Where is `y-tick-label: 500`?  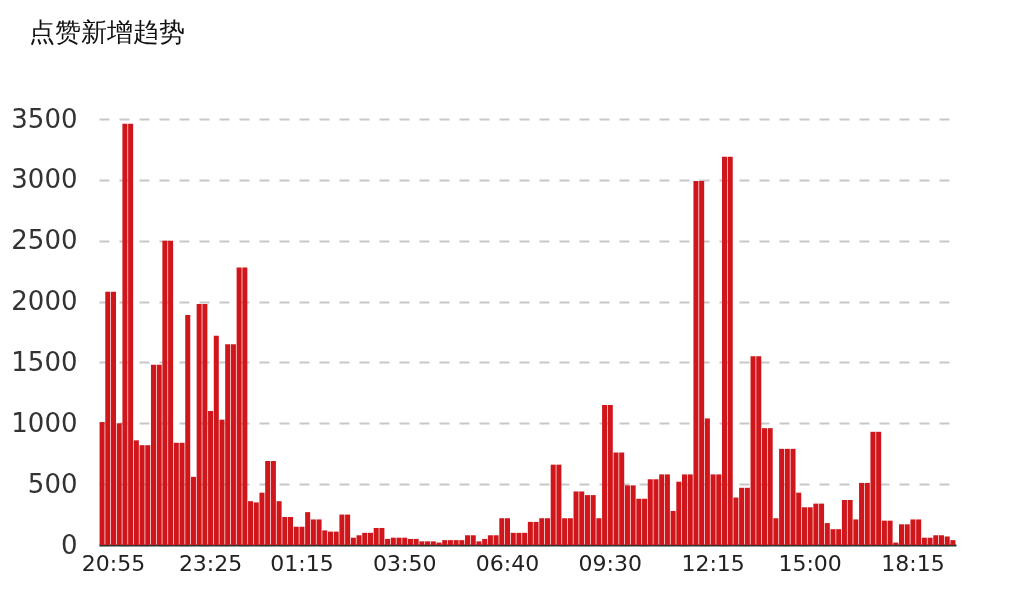
y-tick-label: 500 is located at coordinates (52, 483).